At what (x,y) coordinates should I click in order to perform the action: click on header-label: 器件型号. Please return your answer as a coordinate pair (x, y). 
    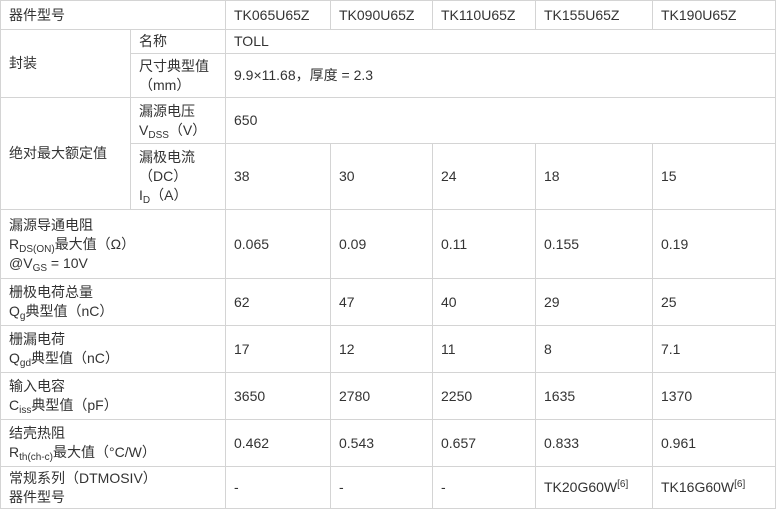
    Looking at the image, I should click on (113, 15).